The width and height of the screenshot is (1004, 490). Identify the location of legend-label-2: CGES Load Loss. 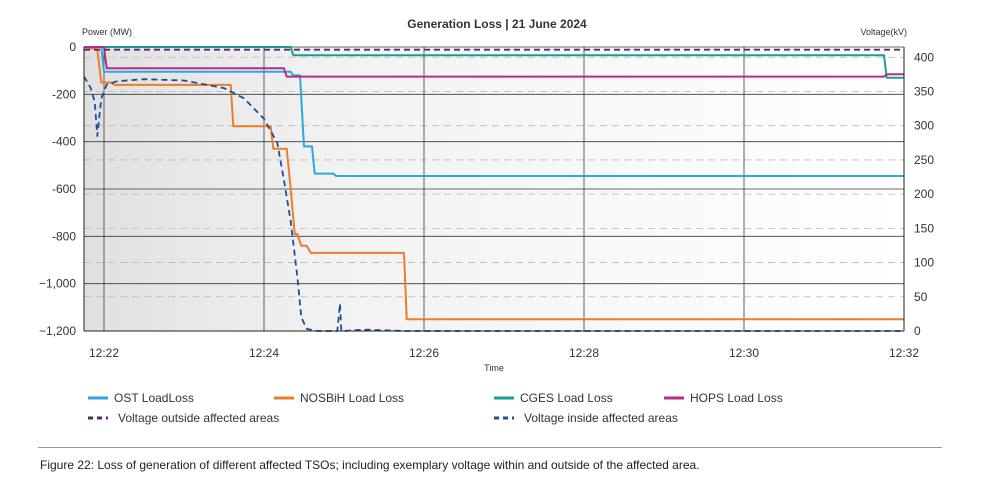
(566, 398).